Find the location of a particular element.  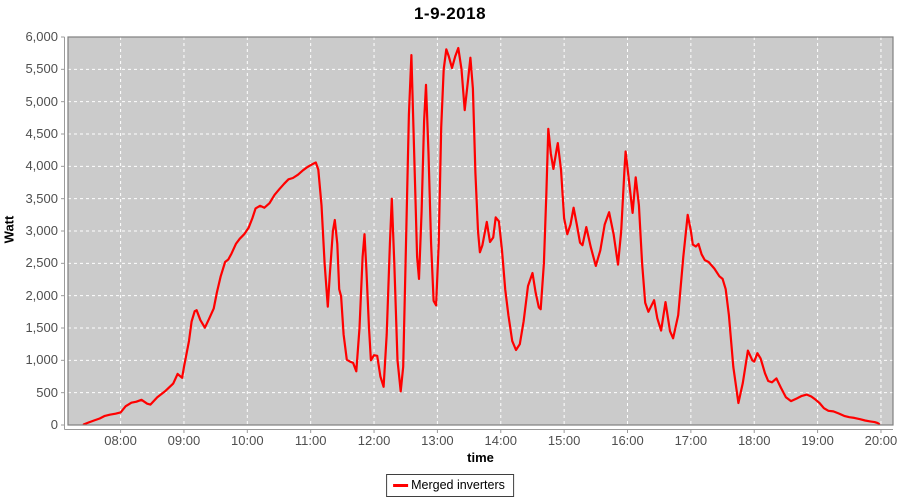

x-tick-label: 09:00 is located at coordinates (184, 440).